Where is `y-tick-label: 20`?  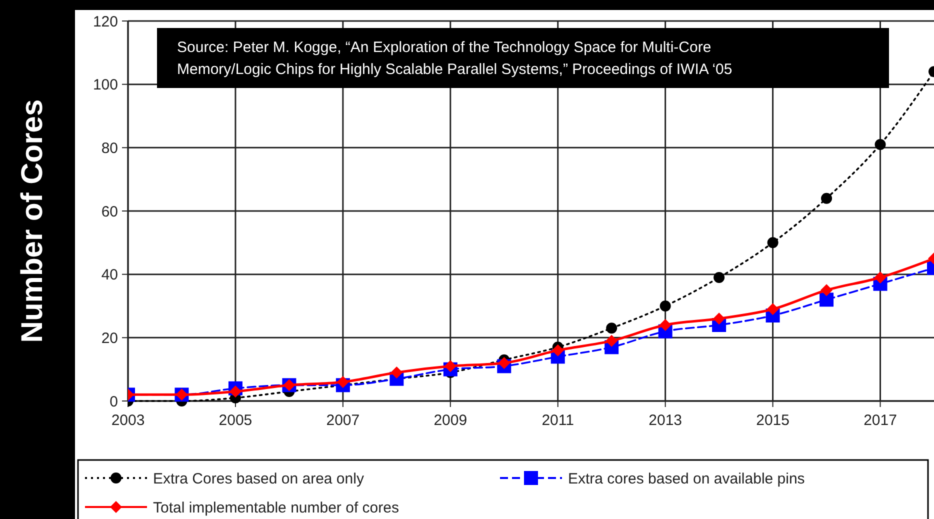 y-tick-label: 20 is located at coordinates (109, 338).